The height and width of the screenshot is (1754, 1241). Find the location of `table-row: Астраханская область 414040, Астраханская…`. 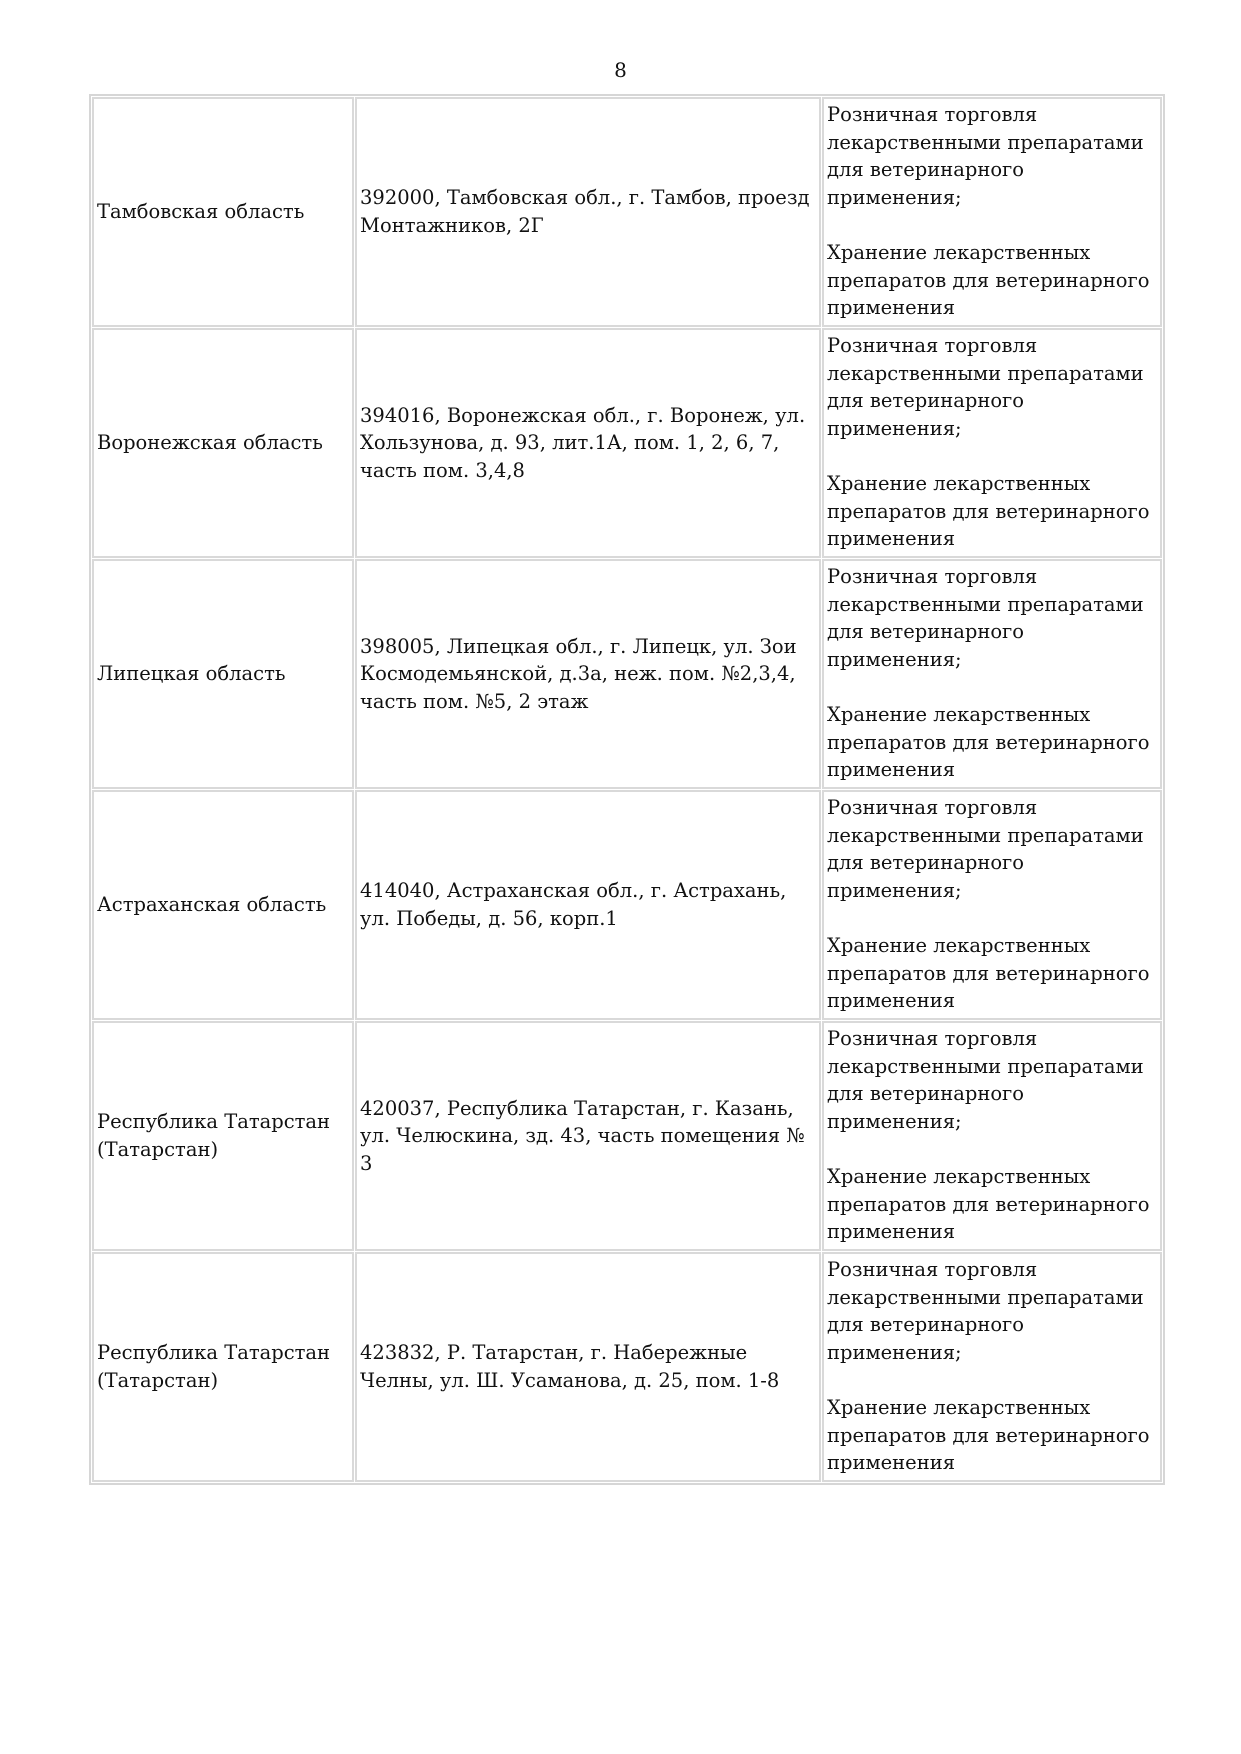

table-row: Астраханская область 414040, Астраханская… is located at coordinates (627, 905).